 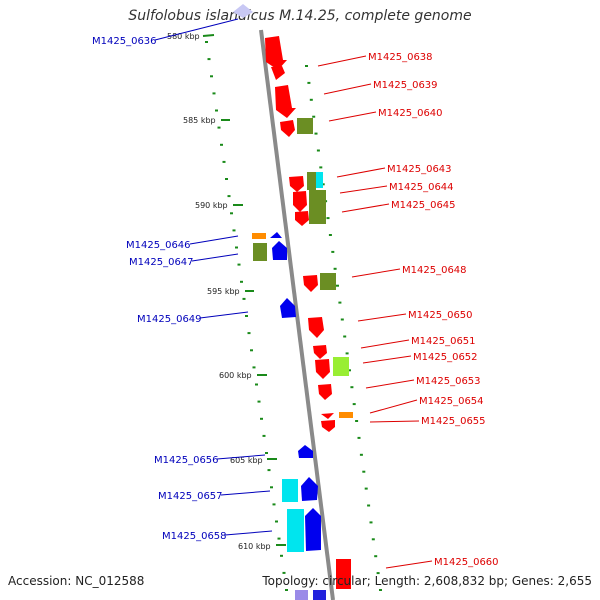 What do you see at coordinates (211, 205) in the screenshot?
I see `ruler-label-590: 590 kbp` at bounding box center [211, 205].